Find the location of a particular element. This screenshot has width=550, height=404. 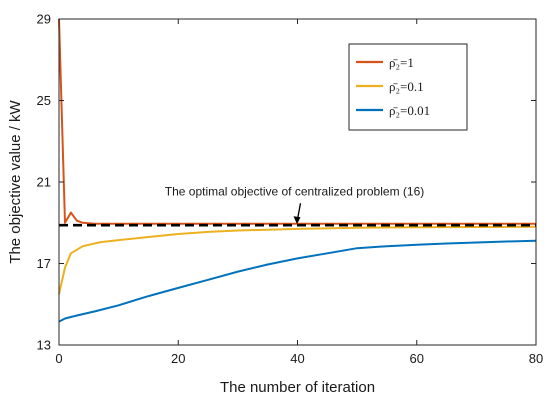

legend-items: ρ̄₂=1 ρ̄₂=0.1 ρ̄₂=0.01 is located at coordinates (393, 86).